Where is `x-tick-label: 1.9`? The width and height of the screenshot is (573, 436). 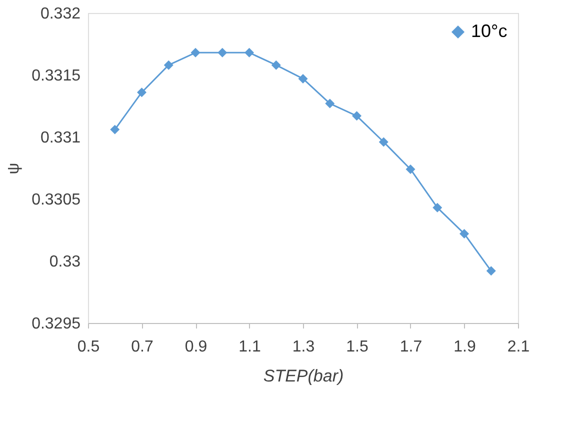
x-tick-label: 1.9 is located at coordinates (465, 347).